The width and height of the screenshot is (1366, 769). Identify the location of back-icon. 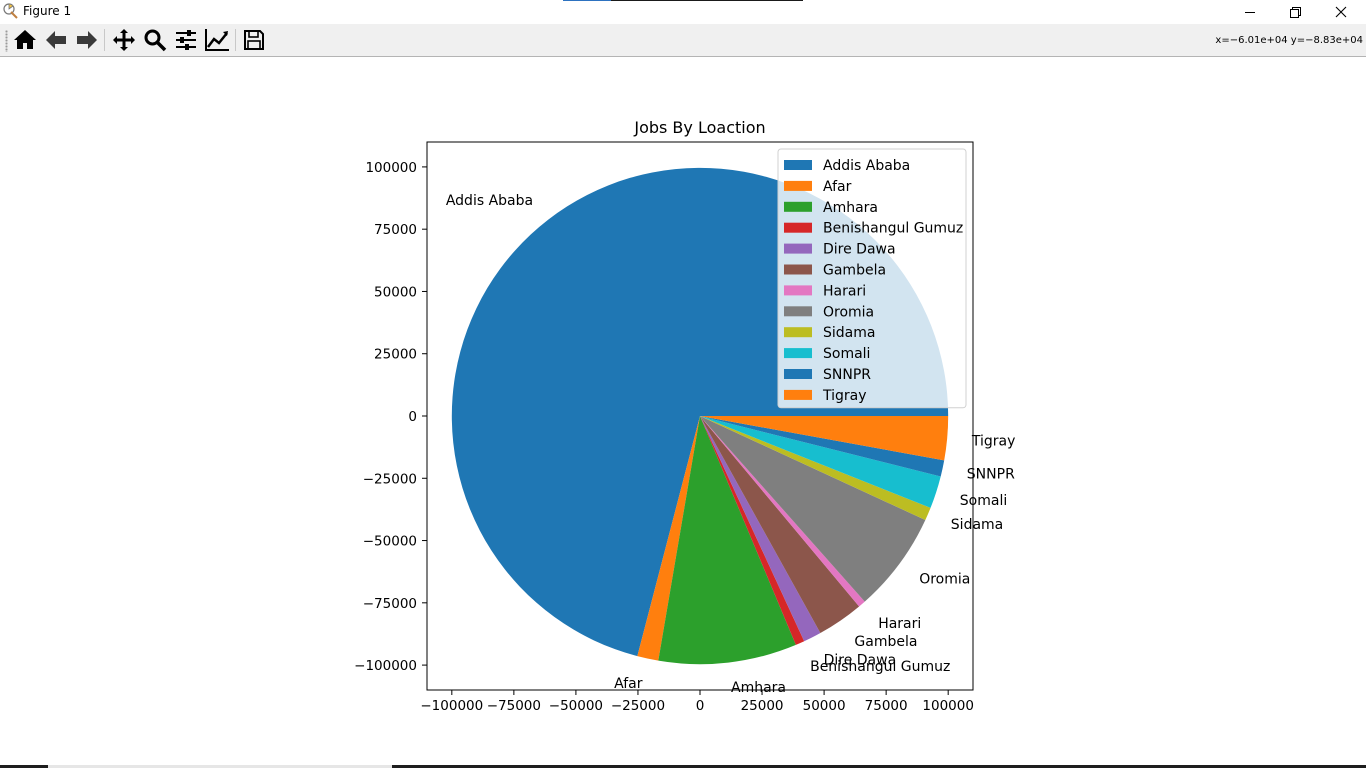
(56, 40).